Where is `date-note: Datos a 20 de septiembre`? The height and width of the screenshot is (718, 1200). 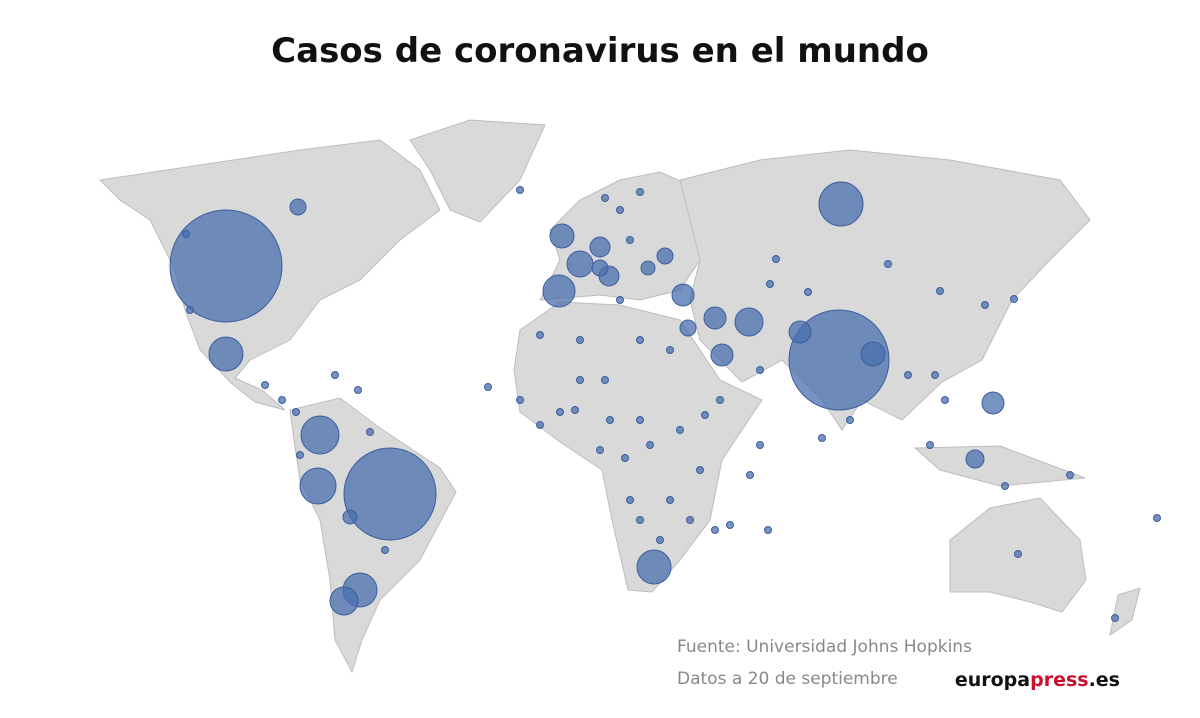
date-note: Datos a 20 de septiembre is located at coordinates (787, 679).